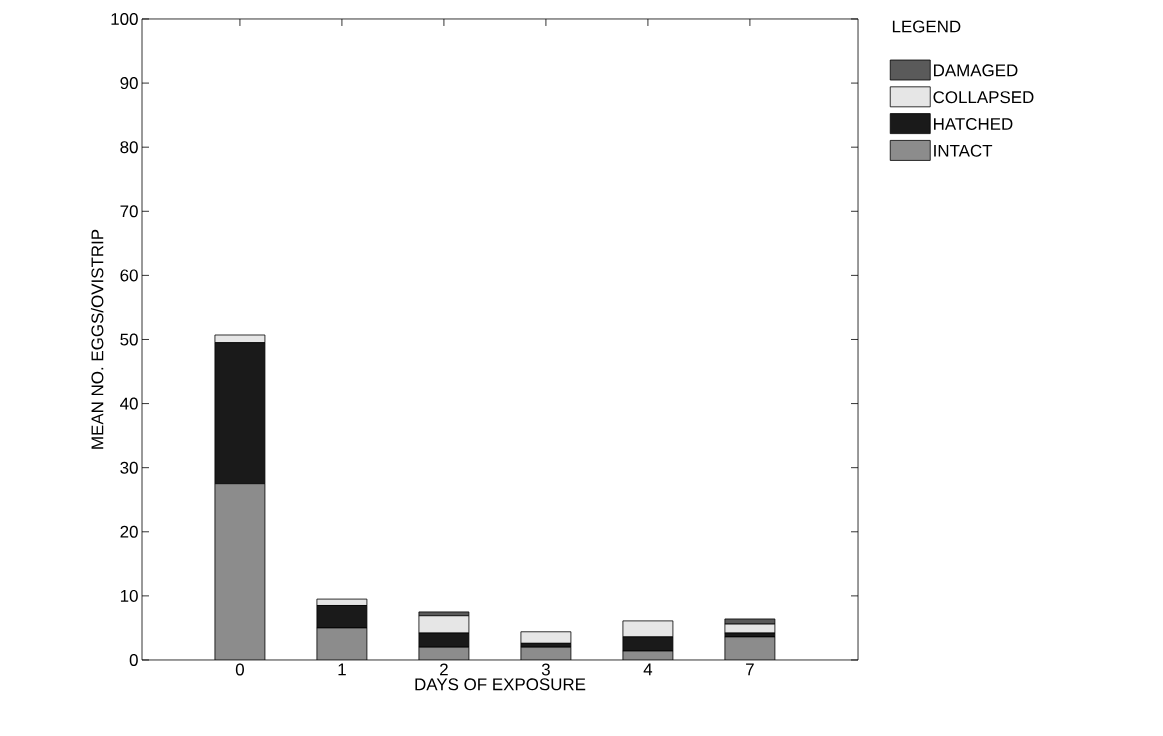  I want to click on x-tick-label: 1, so click(342, 669).